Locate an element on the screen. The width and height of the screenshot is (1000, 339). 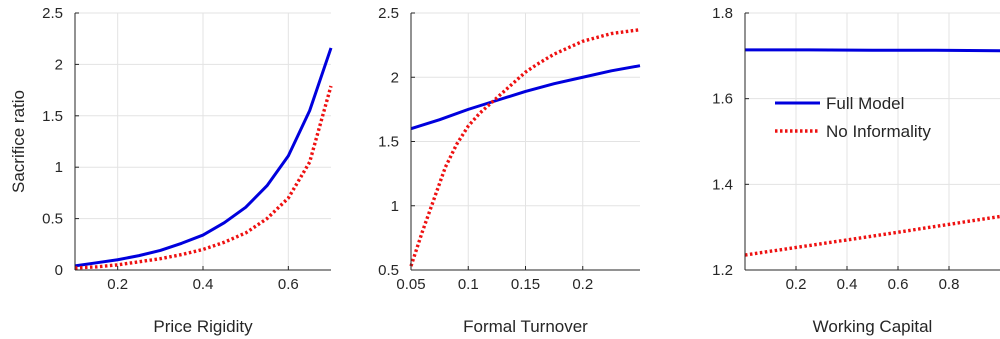
legend: Full Model No Informality is located at coordinates (853, 117).